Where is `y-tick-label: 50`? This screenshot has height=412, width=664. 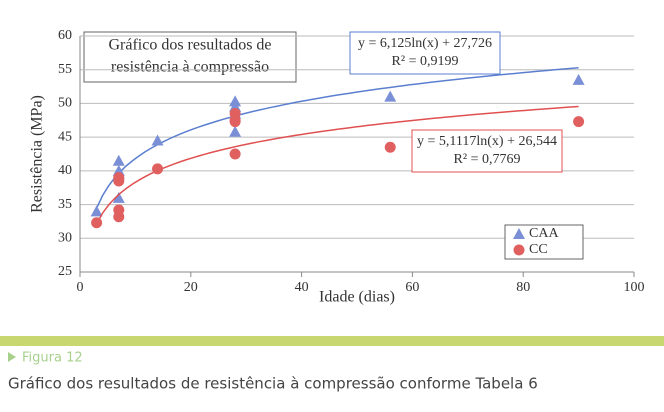
y-tick-label: 50 is located at coordinates (65, 103).